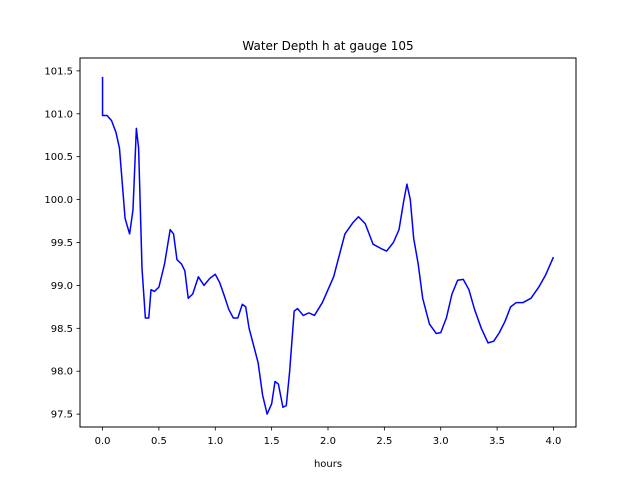  I want to click on y-tick-label: 99.5, so click(62, 243).